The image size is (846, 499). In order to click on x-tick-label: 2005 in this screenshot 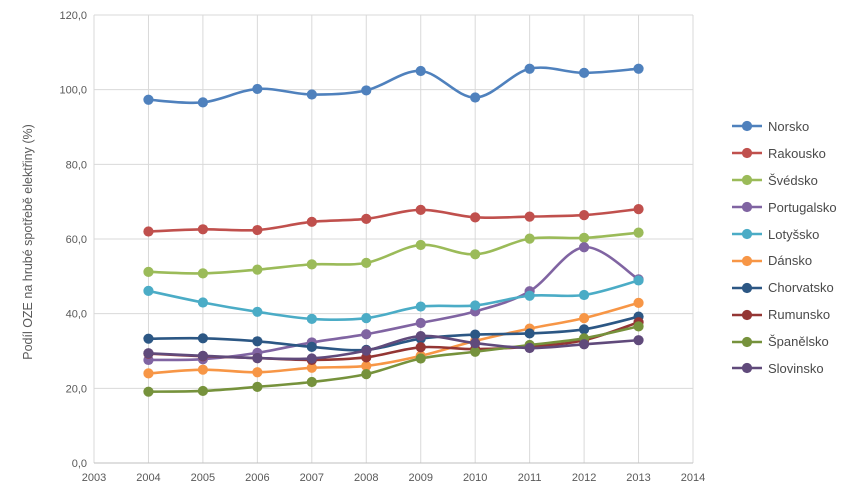, I will do `click(203, 478)`.